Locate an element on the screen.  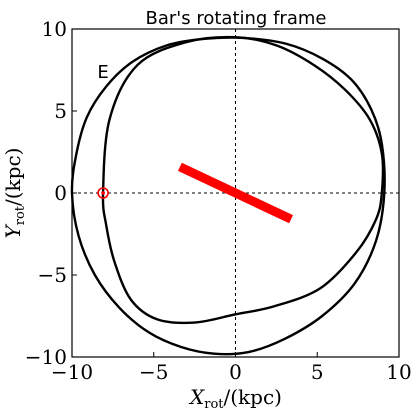
x-axis-label-var: X is located at coordinates (196, 397).